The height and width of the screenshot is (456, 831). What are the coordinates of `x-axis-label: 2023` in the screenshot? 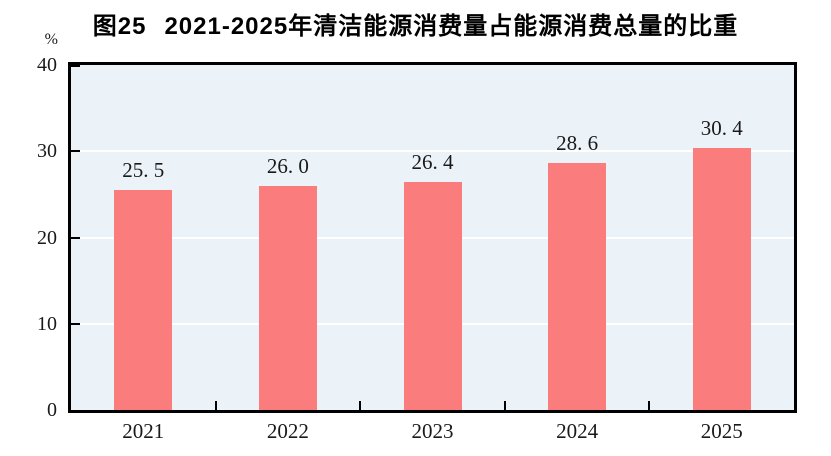 It's located at (432, 431).